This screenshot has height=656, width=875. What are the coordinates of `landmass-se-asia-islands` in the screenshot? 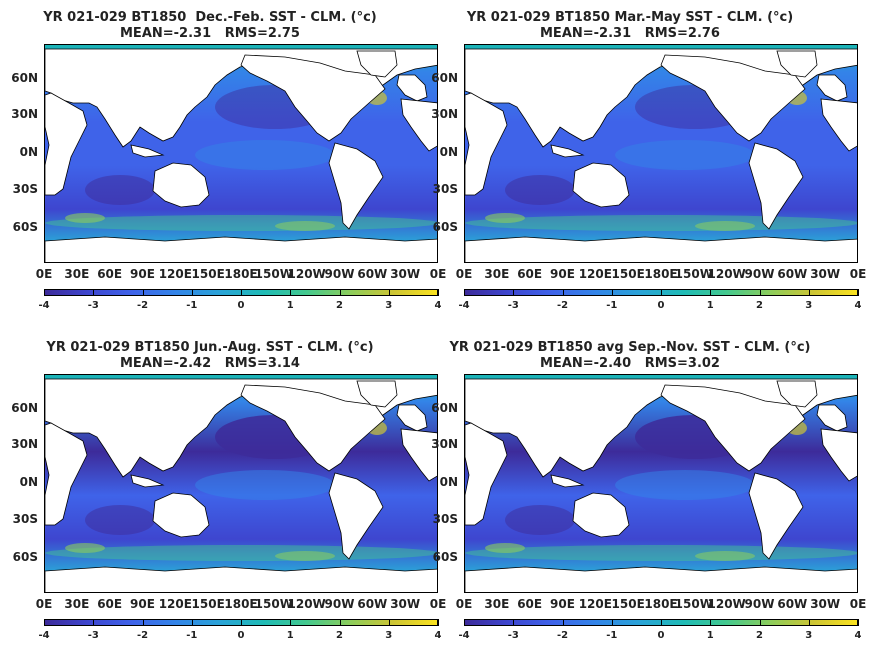 It's located at (567, 151).